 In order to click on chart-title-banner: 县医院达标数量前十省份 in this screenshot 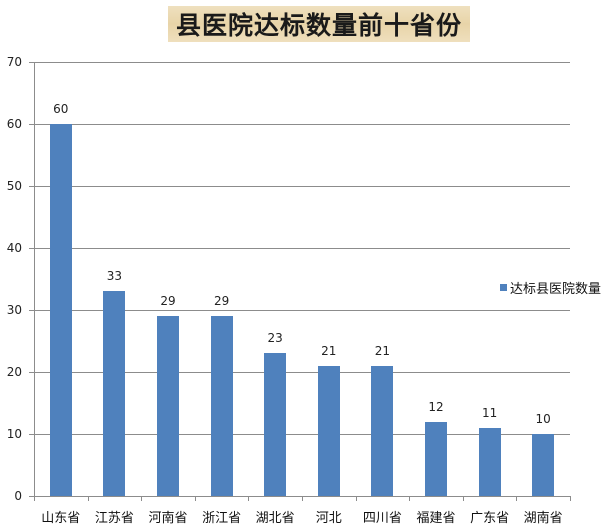, I will do `click(319, 24)`.